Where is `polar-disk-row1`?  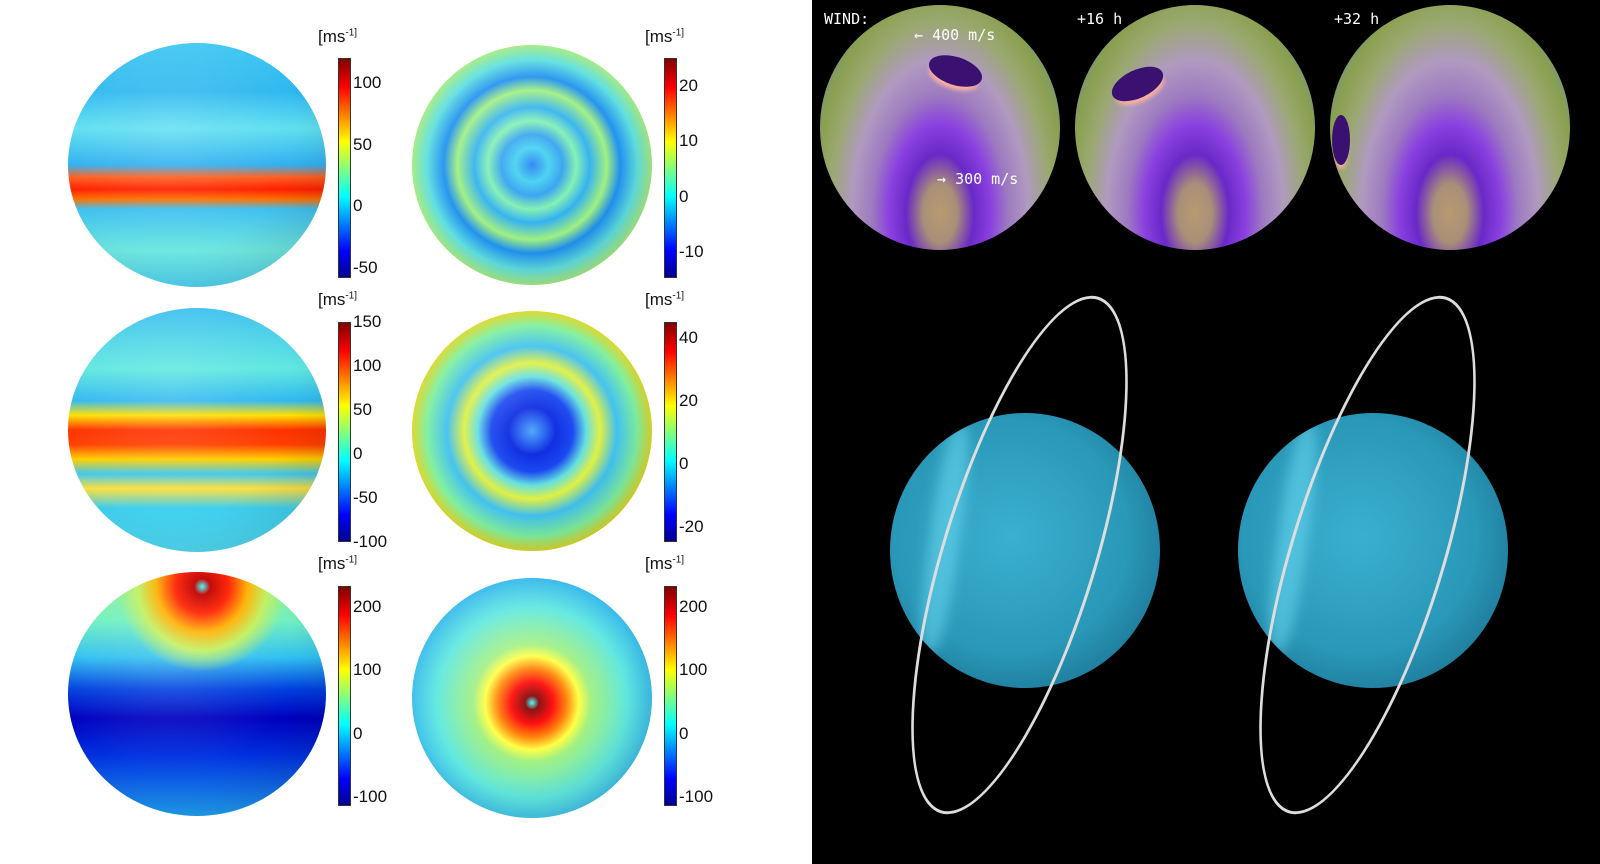
polar-disk-row1 is located at coordinates (532, 165).